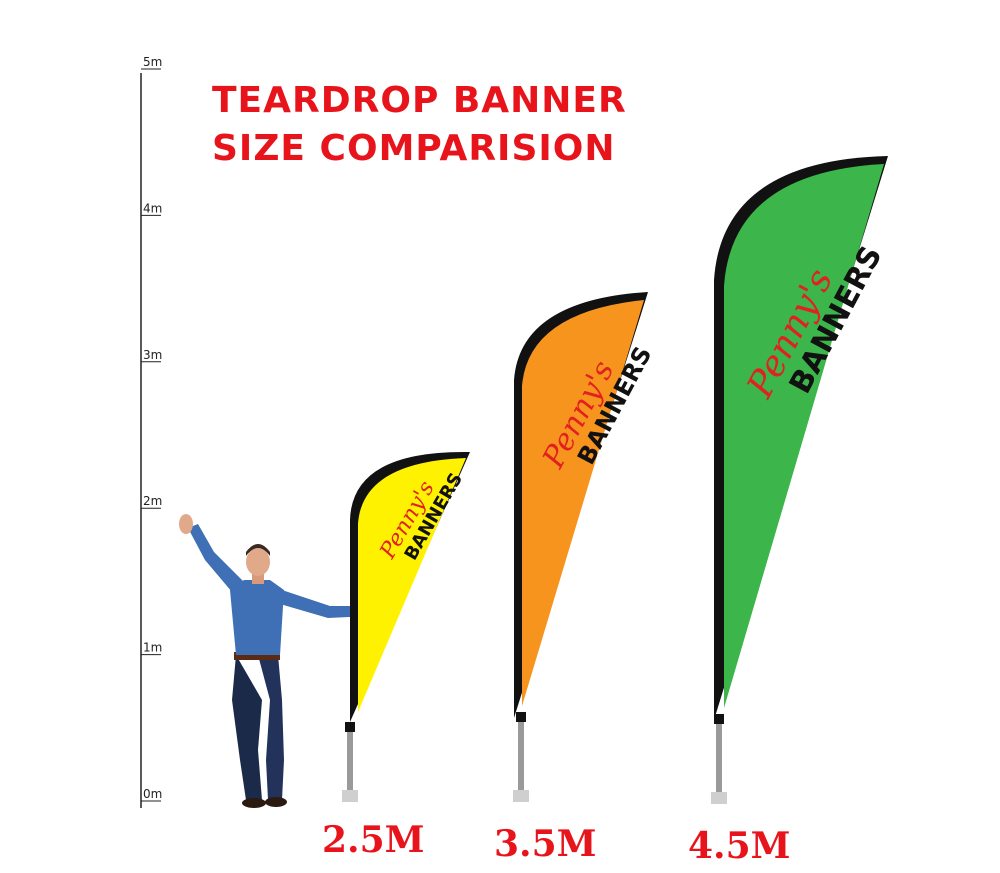 This screenshot has height=873, width=1000. I want to click on person-shoe-left, so click(254, 803).